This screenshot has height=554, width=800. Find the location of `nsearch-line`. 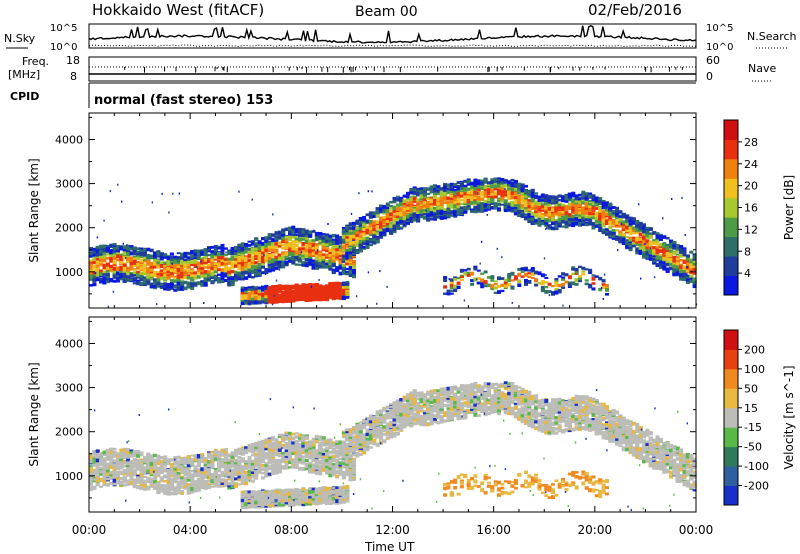

nsearch-line is located at coordinates (392, 46).